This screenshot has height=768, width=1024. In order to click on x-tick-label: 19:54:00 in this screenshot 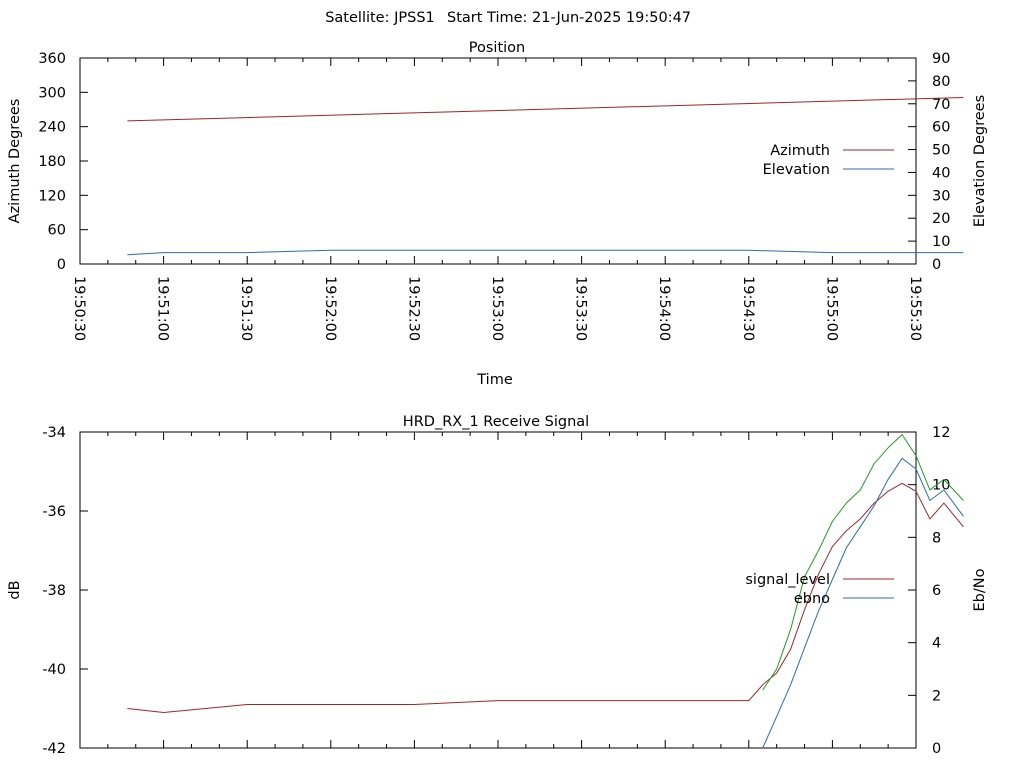, I will do `click(664, 308)`.